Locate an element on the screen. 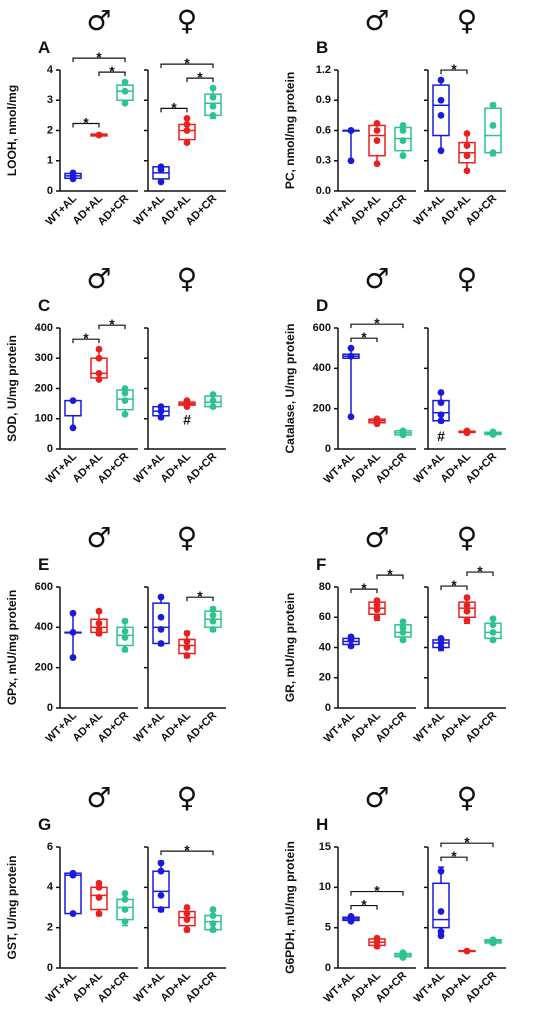 This screenshot has height=1025, width=550. panel-letter: F is located at coordinates (321, 564).